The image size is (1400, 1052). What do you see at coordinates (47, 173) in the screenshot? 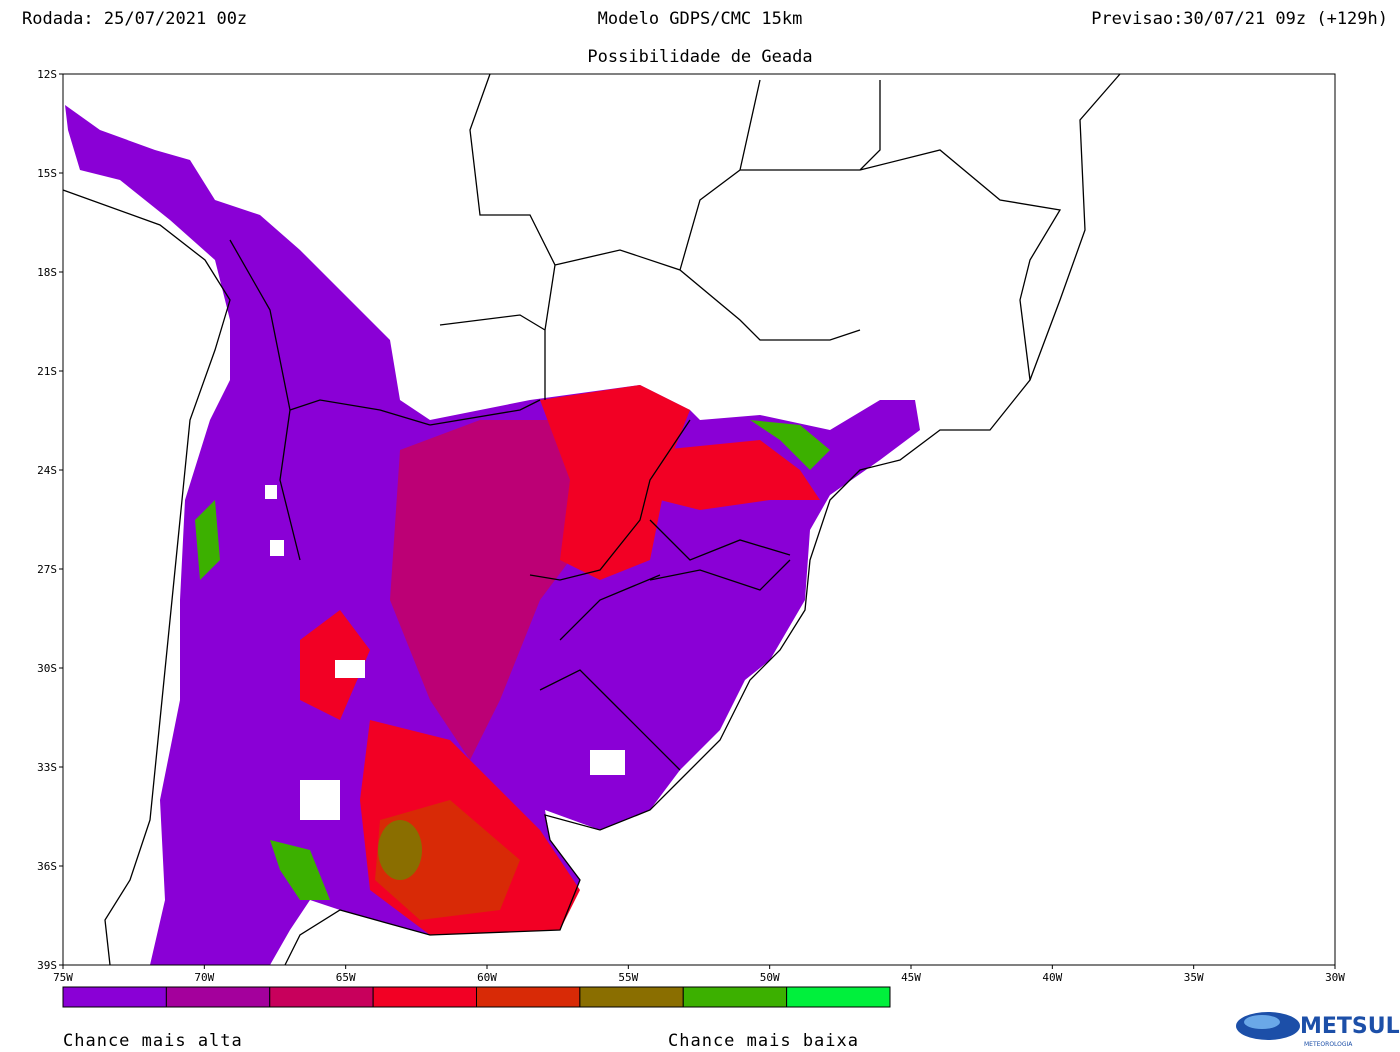
I see `lat-tick-label: 15S` at bounding box center [47, 173].